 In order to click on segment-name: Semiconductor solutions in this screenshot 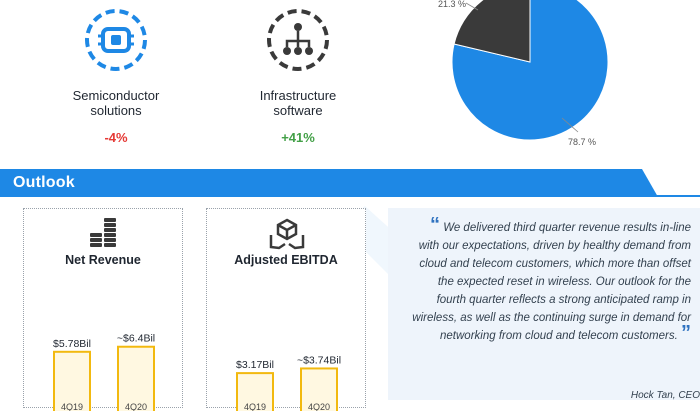, I will do `click(116, 103)`.